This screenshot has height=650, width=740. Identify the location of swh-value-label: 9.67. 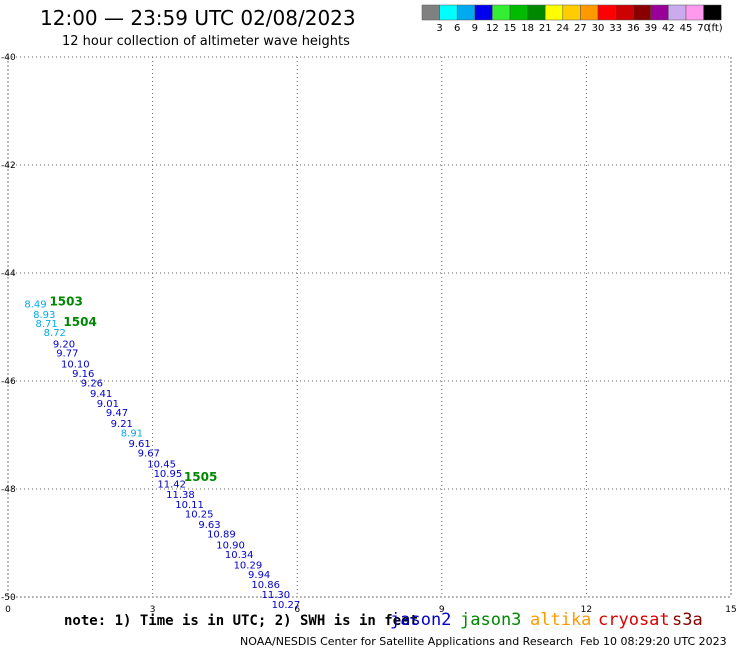
(149, 454).